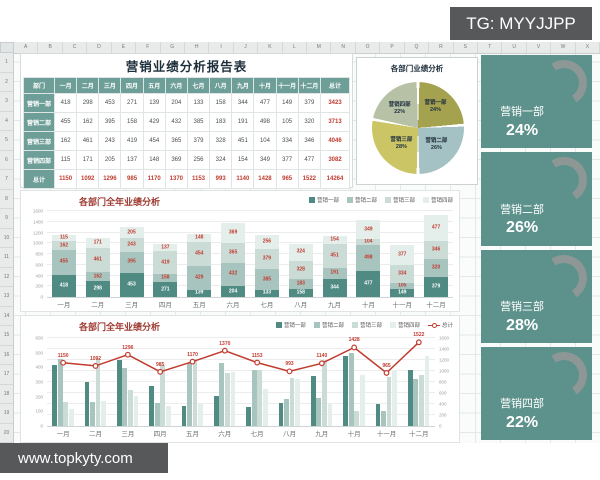  Describe the element at coordinates (6, 121) in the screenshot. I see `row-header-4: 4` at that location.